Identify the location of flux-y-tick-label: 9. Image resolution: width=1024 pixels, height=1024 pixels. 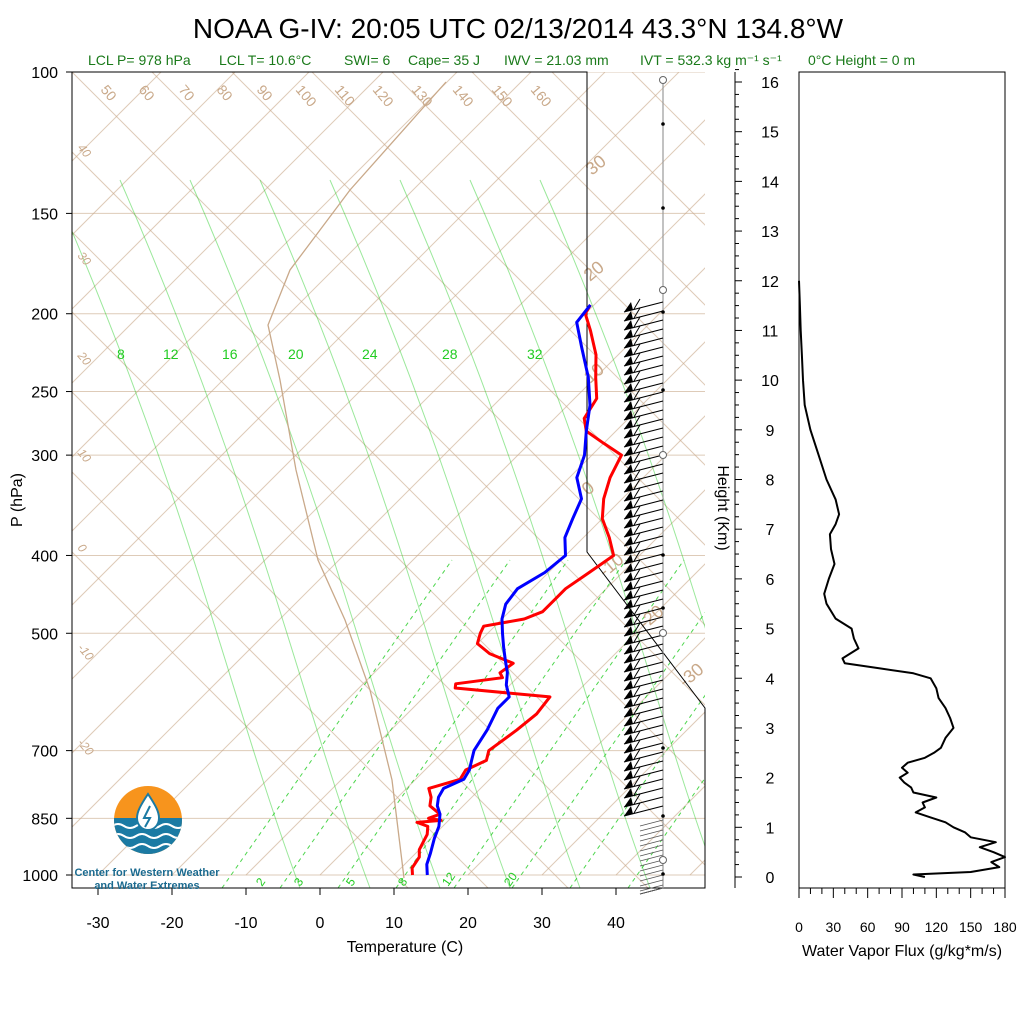
(770, 431).